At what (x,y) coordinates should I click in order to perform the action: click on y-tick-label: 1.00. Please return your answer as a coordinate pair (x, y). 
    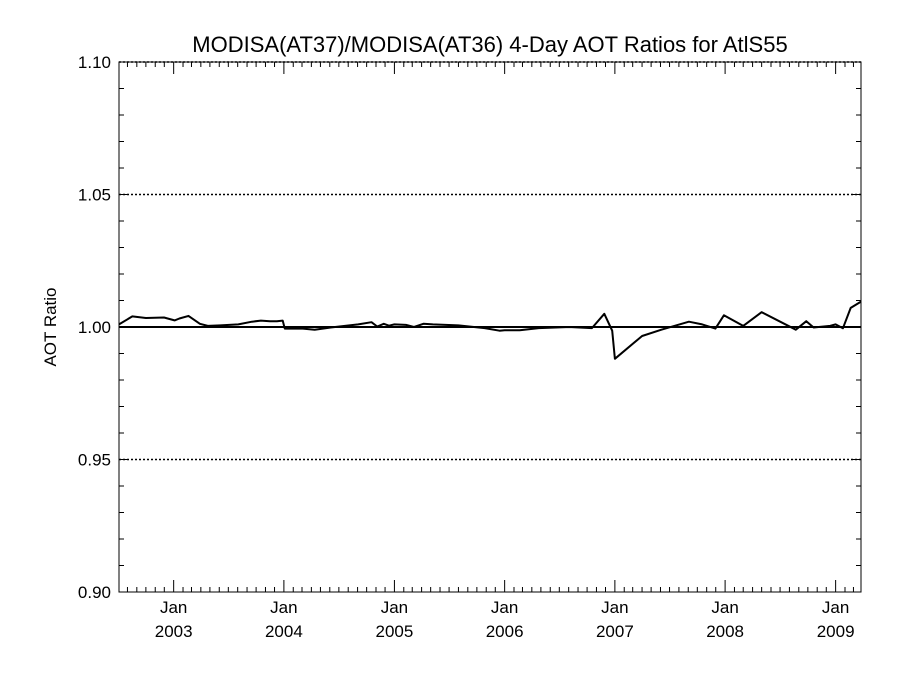
    Looking at the image, I should click on (94, 327).